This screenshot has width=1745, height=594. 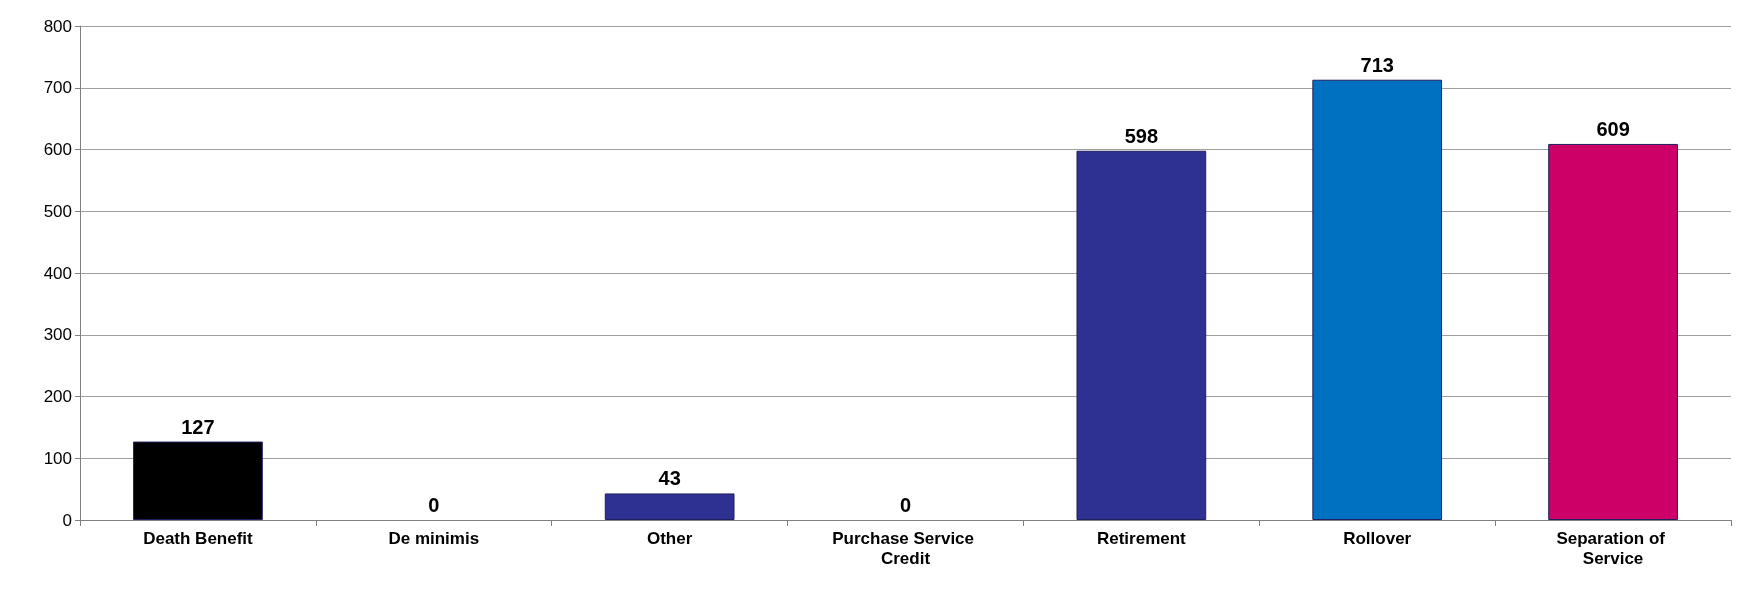 What do you see at coordinates (198, 426) in the screenshot?
I see `data-label: 127` at bounding box center [198, 426].